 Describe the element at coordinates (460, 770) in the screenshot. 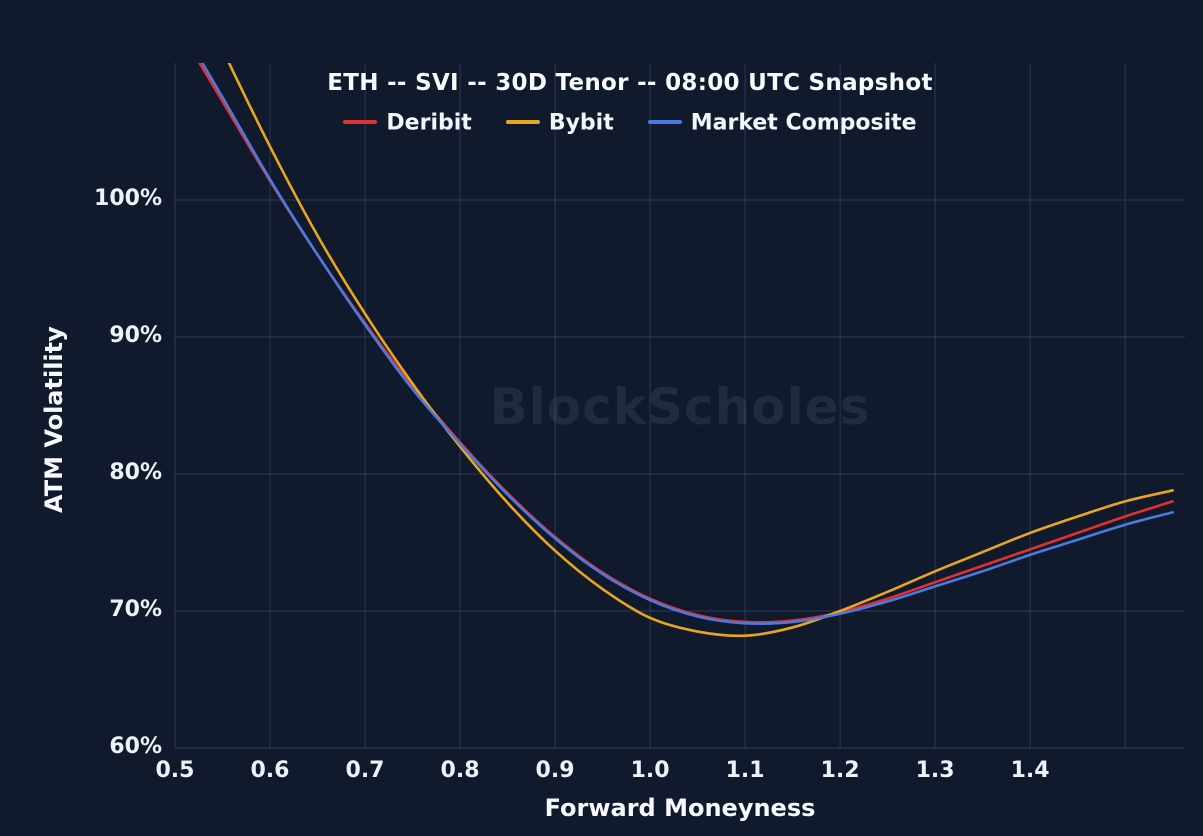

I see `x-tick-label: 0.8` at that location.